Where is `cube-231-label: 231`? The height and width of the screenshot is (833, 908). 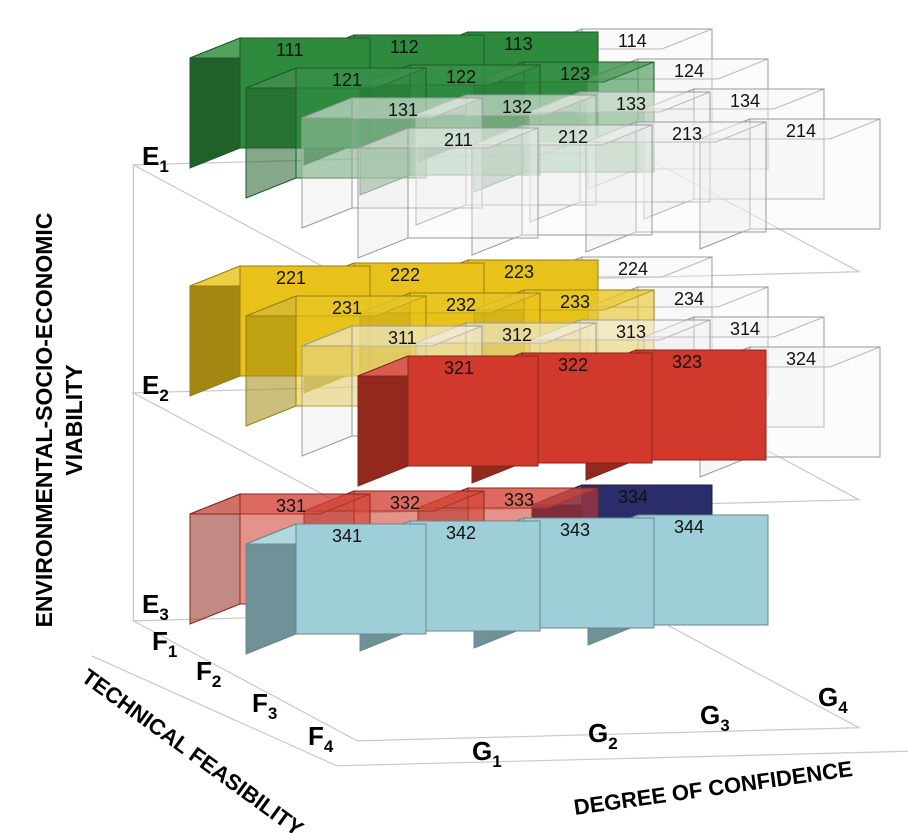
cube-231-label: 231 is located at coordinates (347, 308).